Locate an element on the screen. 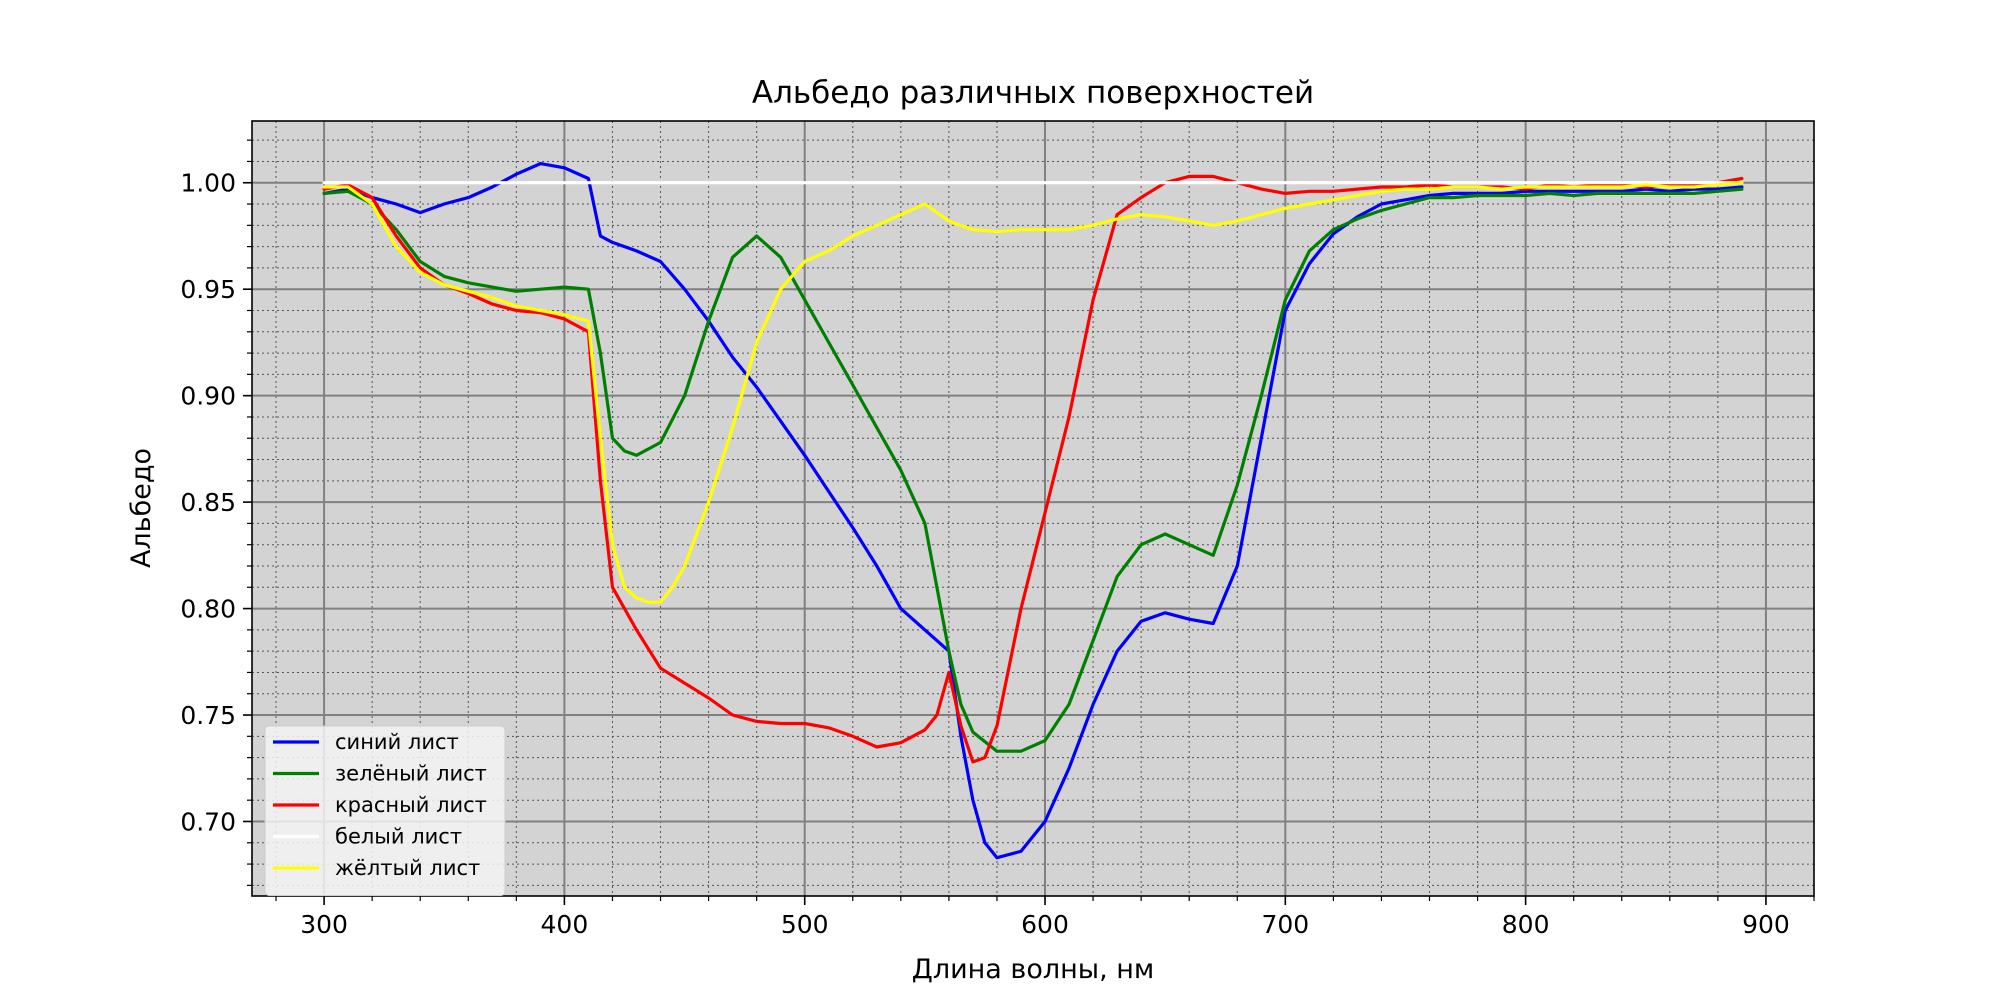 The width and height of the screenshot is (2000, 1000). y-axis-title: Альбедо is located at coordinates (141, 508).